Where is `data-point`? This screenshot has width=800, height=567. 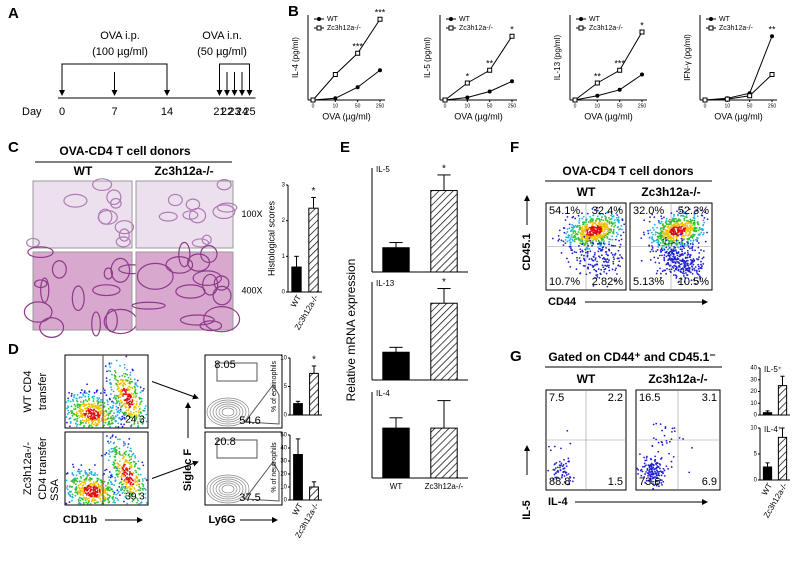
data-point is located at coordinates (575, 100).